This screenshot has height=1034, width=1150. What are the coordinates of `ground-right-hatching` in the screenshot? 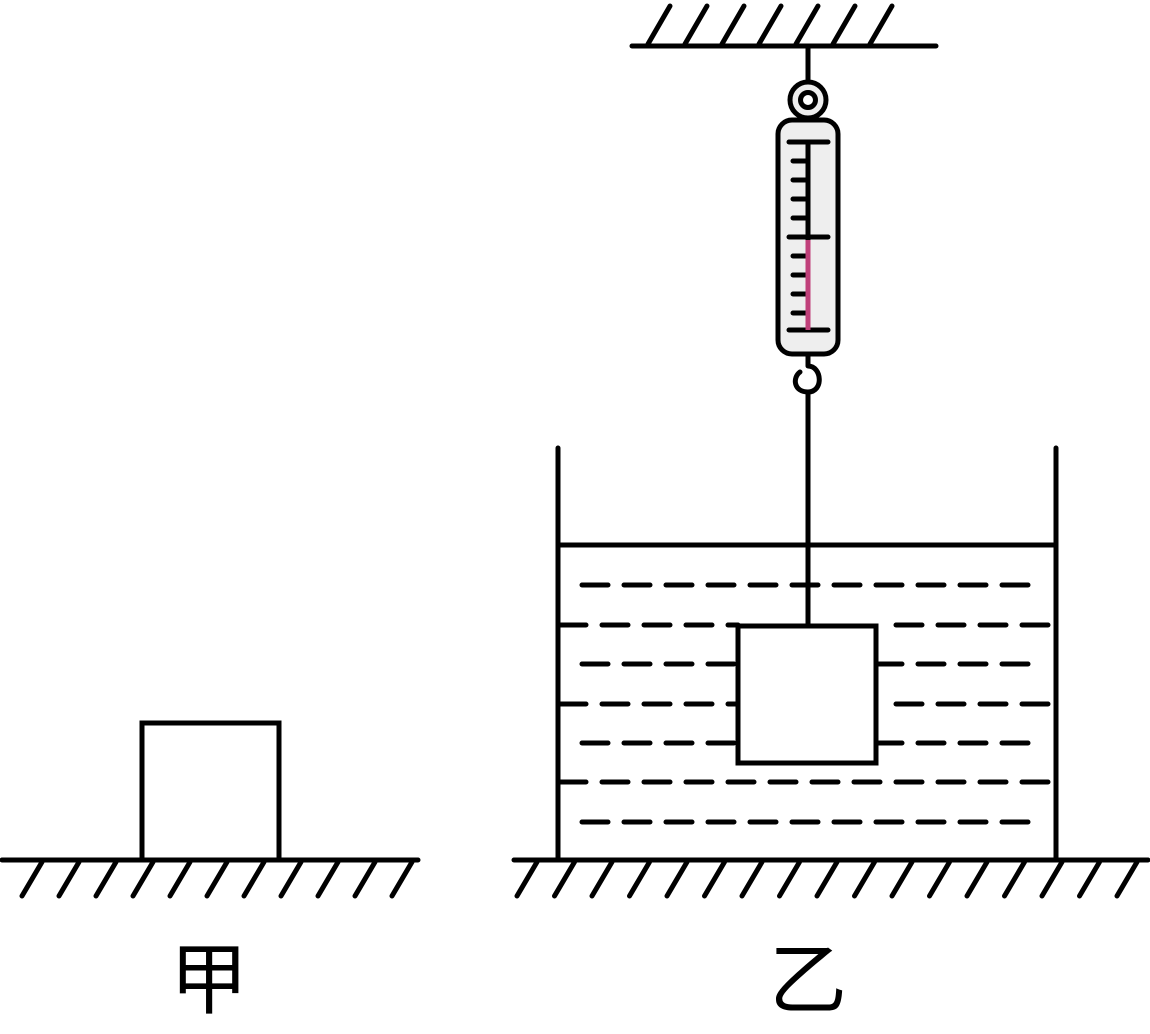 It's located at (827, 879).